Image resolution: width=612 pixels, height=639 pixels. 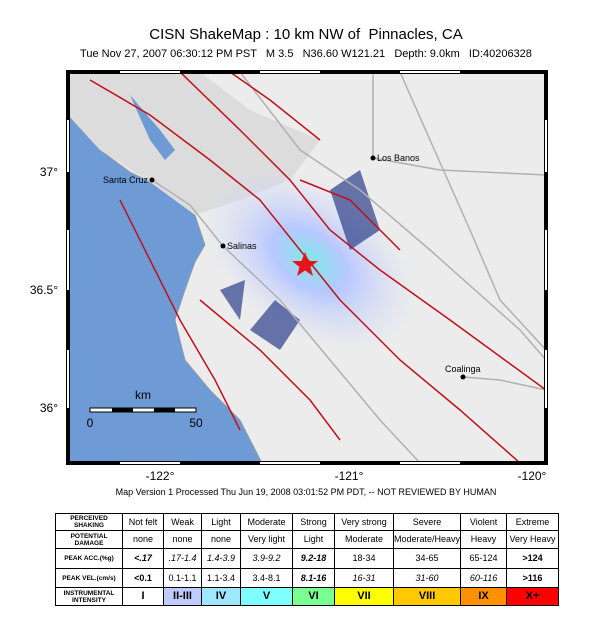 I want to click on table-cell: 18-34, so click(x=364, y=558).